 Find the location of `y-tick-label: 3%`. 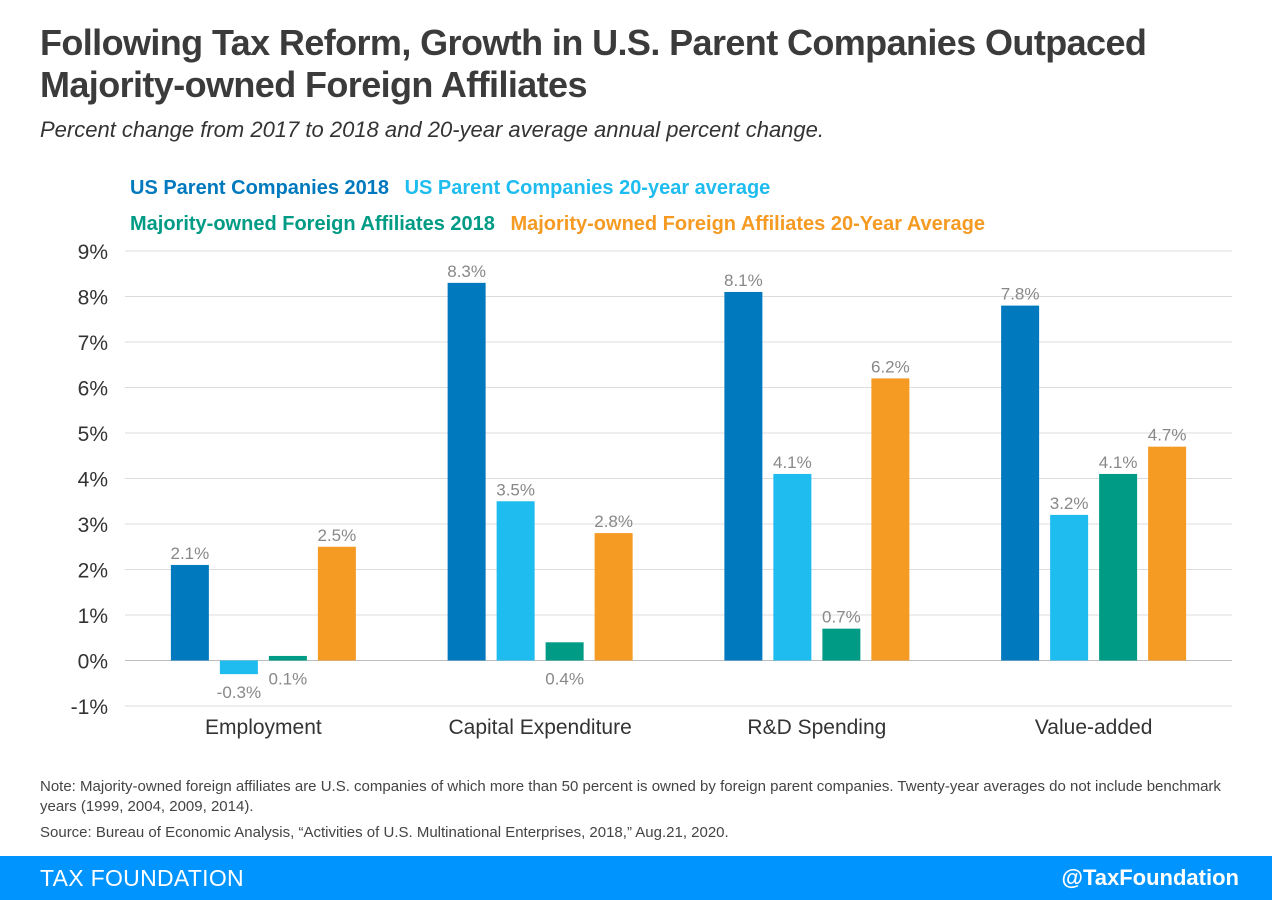

y-tick-label: 3% is located at coordinates (93, 525).